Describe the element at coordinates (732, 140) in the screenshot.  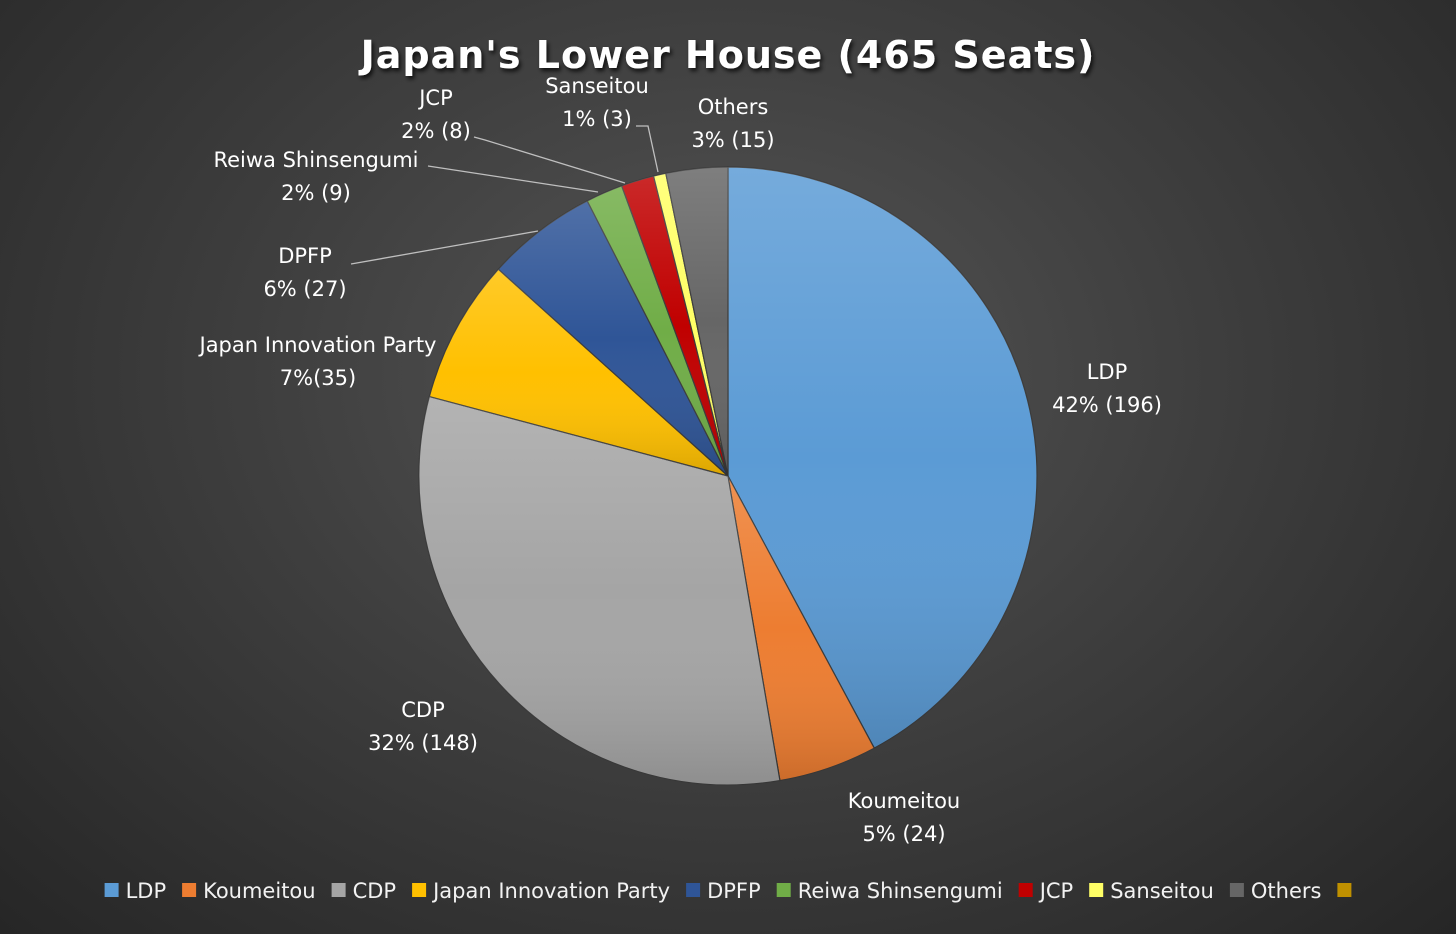
I see `data-label-value-others: 3% (15)` at that location.